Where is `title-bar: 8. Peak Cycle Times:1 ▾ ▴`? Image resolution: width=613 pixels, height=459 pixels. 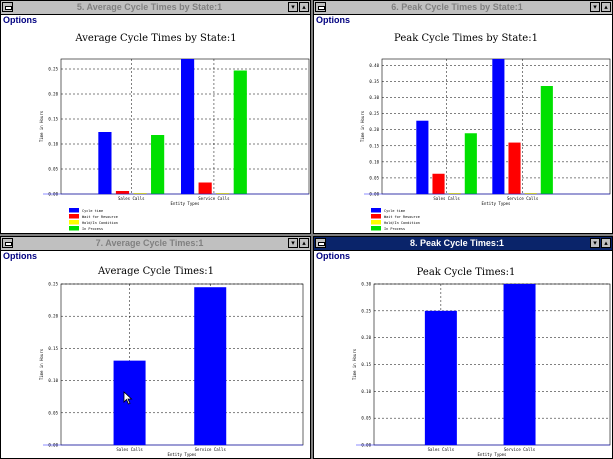 title-bar: 8. Peak Cycle Times:1 ▾ ▴ is located at coordinates (463, 244).